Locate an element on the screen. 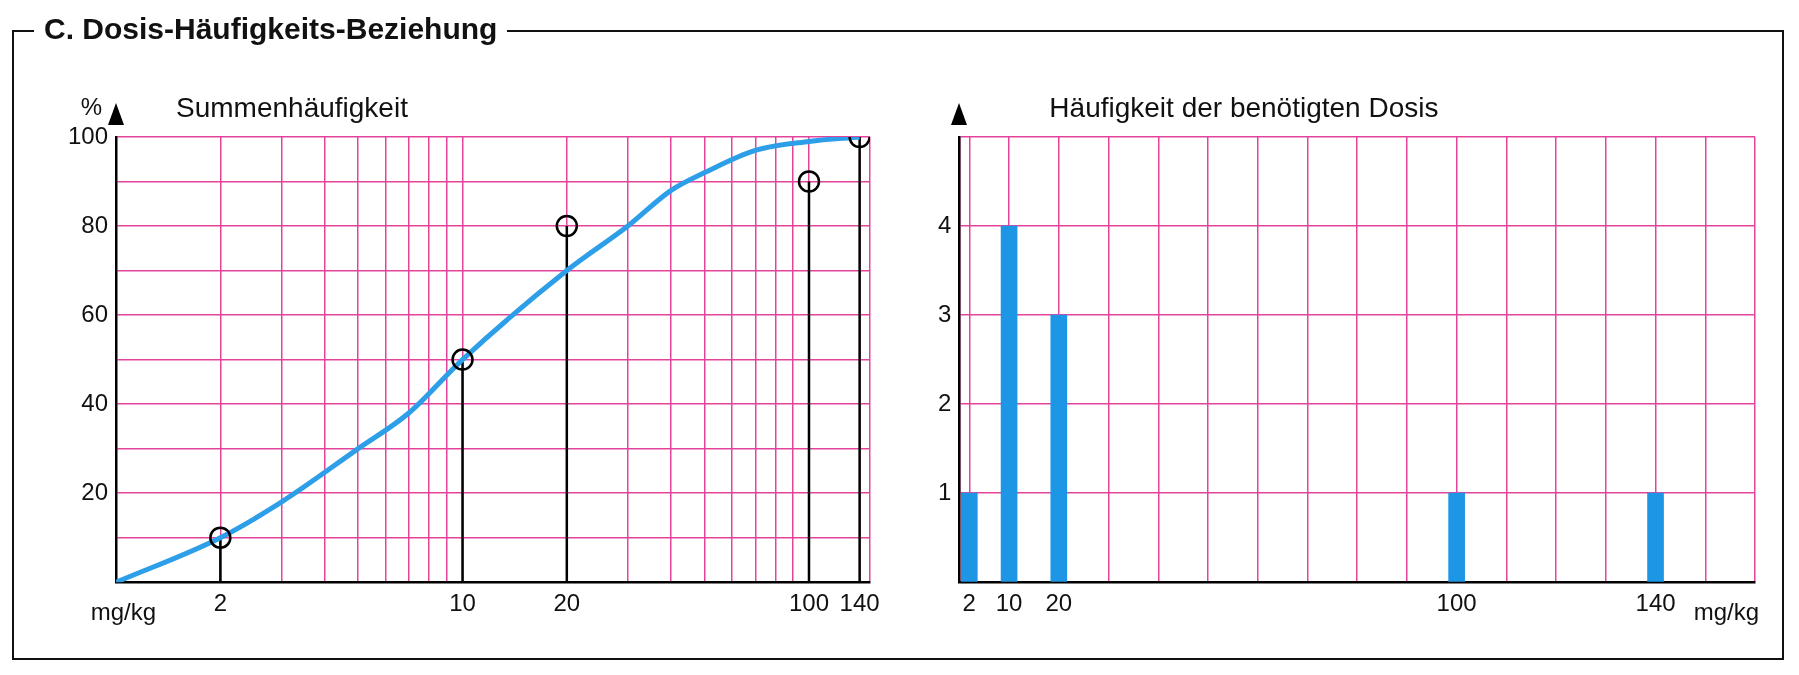 The width and height of the screenshot is (1799, 675). chart-title: Häufigkeit der benötigten Dosis is located at coordinates (1244, 107).